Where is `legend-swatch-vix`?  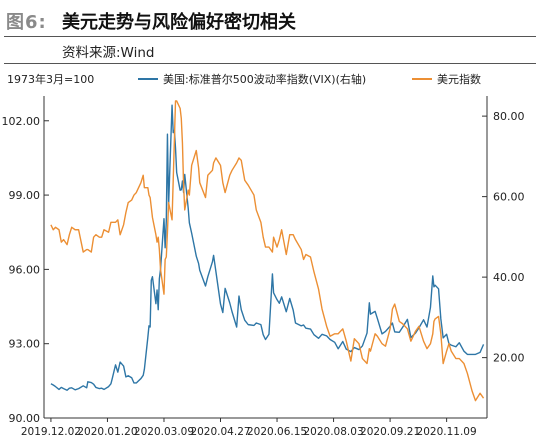 legend-swatch-vix is located at coordinates (148, 79).